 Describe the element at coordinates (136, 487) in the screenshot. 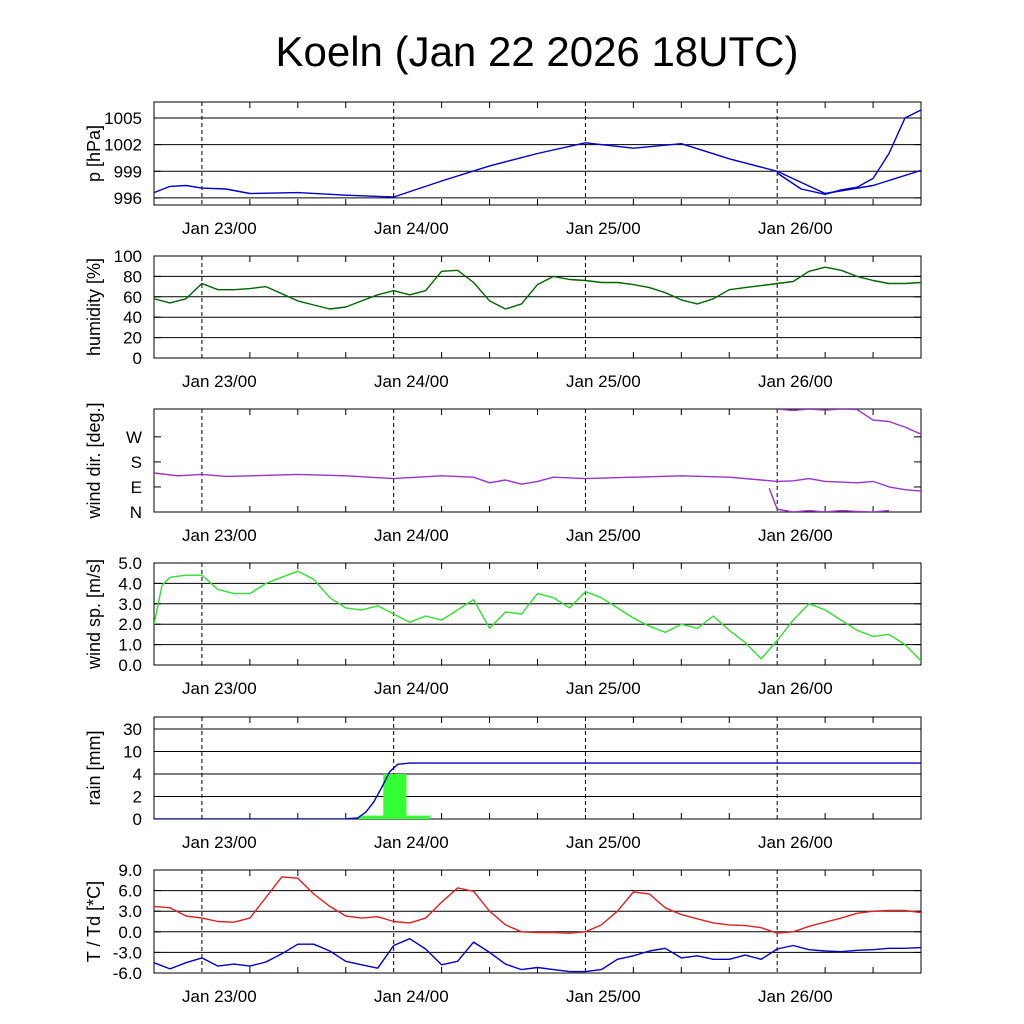

I see `y-tick-label: E` at that location.